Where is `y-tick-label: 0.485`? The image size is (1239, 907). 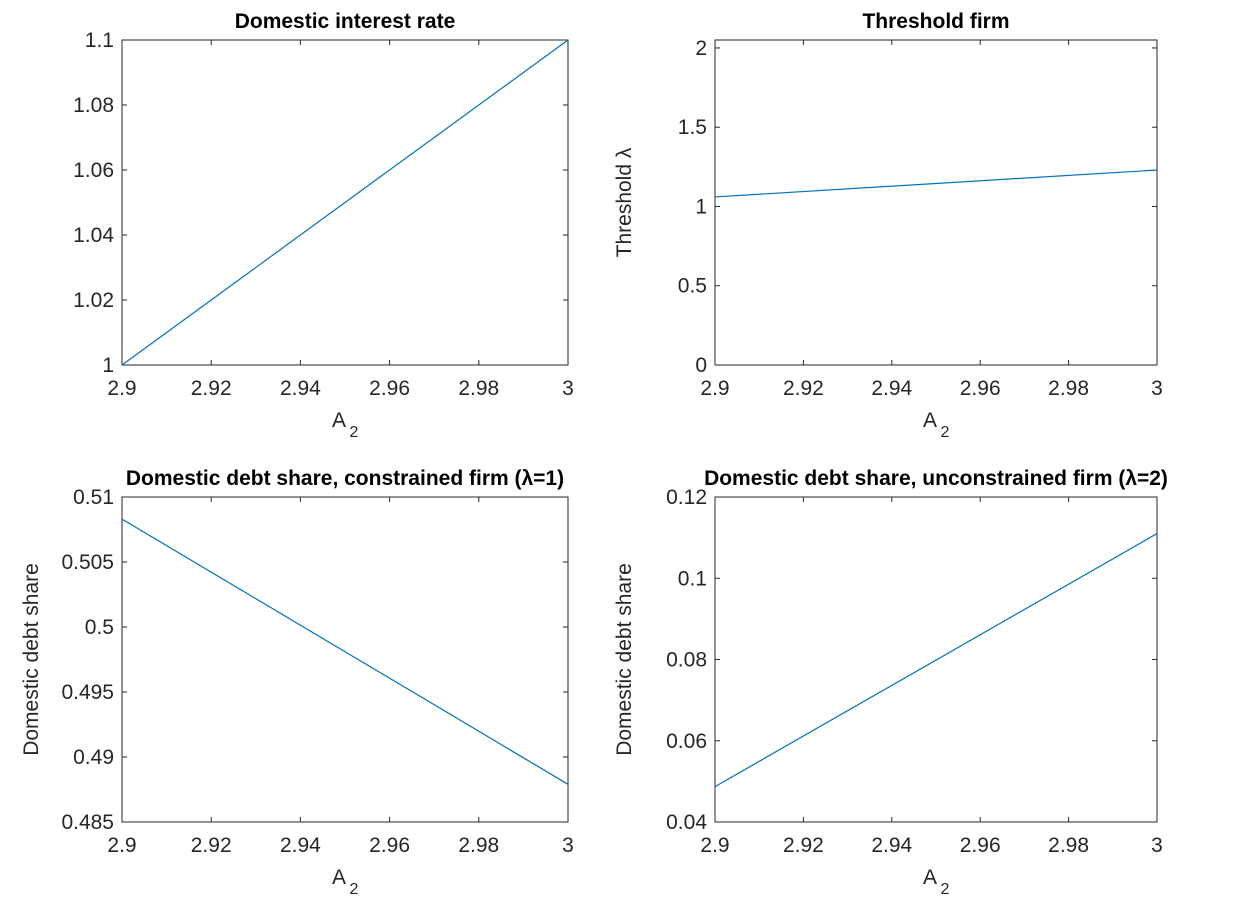 y-tick-label: 0.485 is located at coordinates (87, 822).